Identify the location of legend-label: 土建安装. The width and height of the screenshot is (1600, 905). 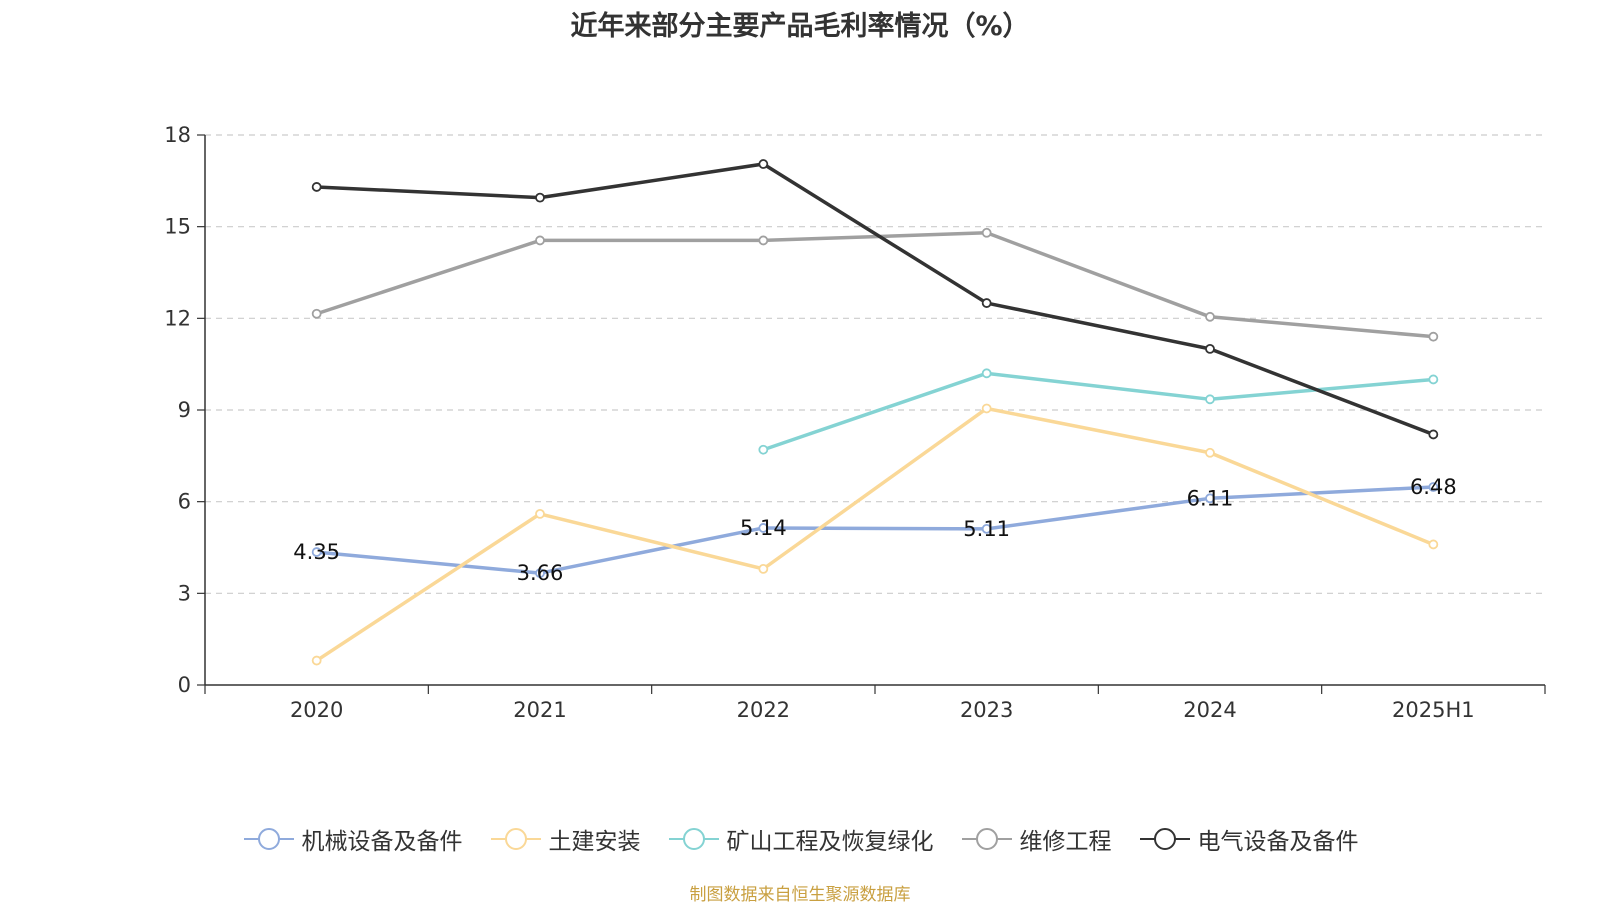
(594, 842).